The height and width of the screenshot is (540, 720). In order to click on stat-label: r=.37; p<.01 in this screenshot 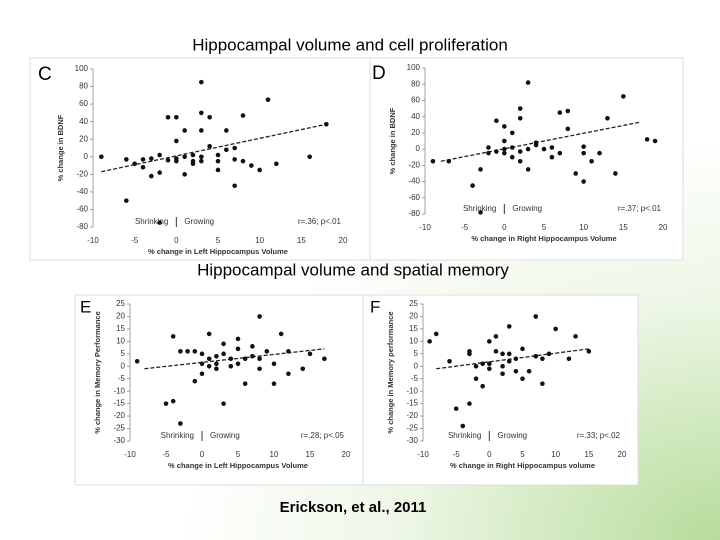, I will do `click(640, 208)`.